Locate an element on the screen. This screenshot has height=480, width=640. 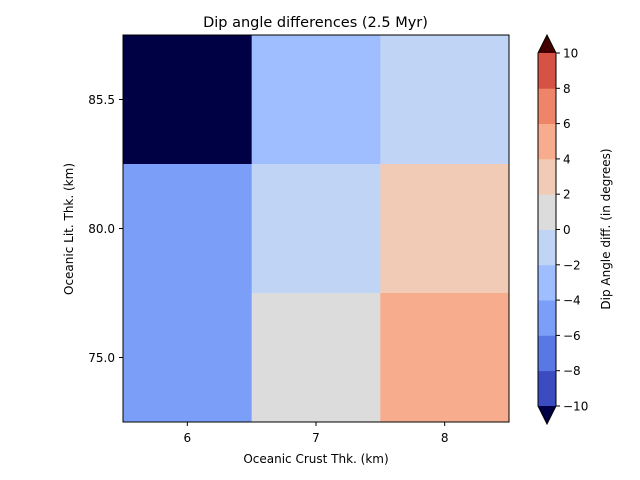
colorbar-tick-label: 0 is located at coordinates (567, 230).